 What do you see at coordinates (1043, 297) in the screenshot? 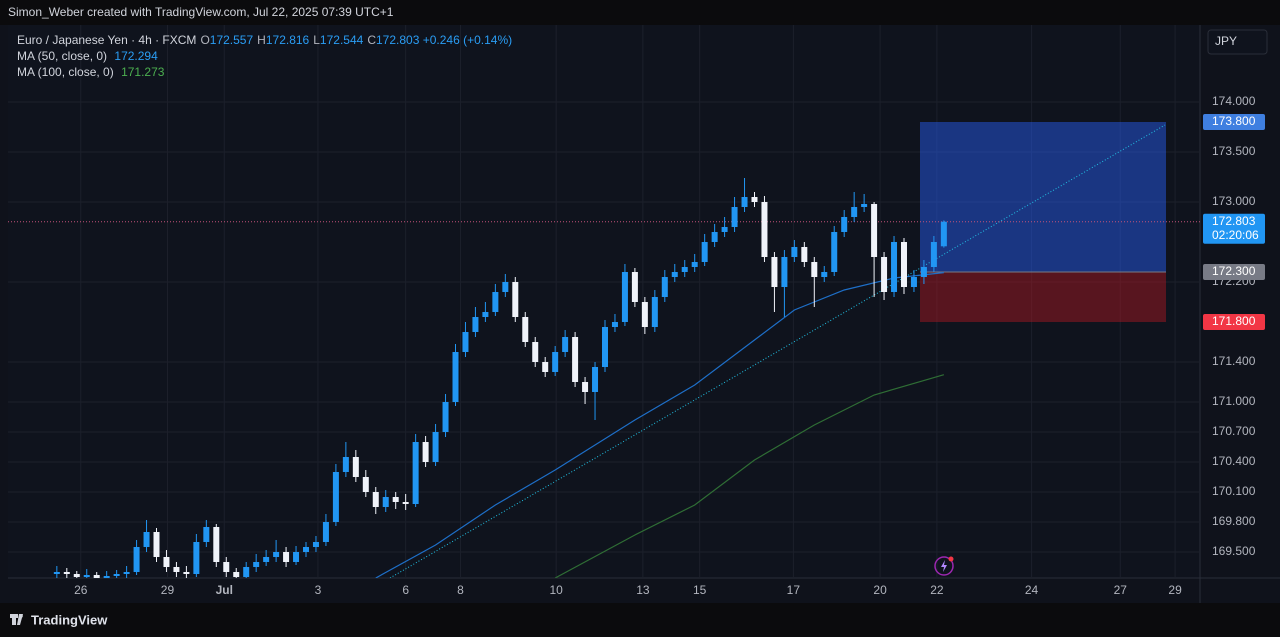
I see `stop-zone` at bounding box center [1043, 297].